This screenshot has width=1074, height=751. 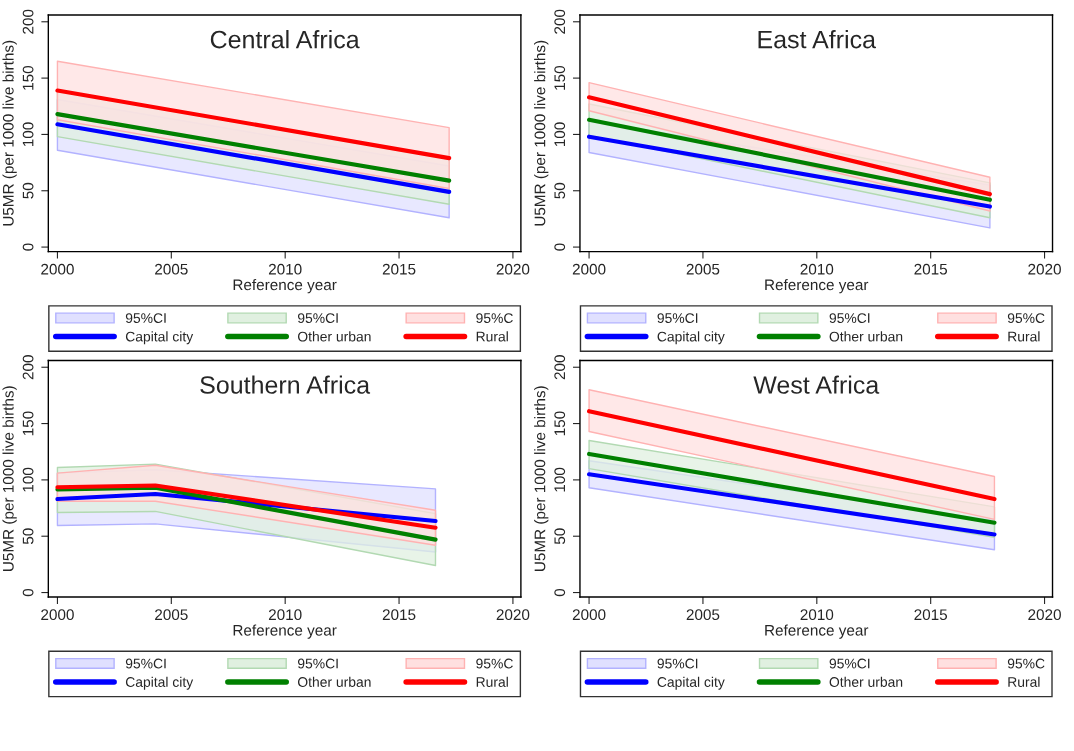 I want to click on chart-title: East Africa, so click(x=817, y=39).